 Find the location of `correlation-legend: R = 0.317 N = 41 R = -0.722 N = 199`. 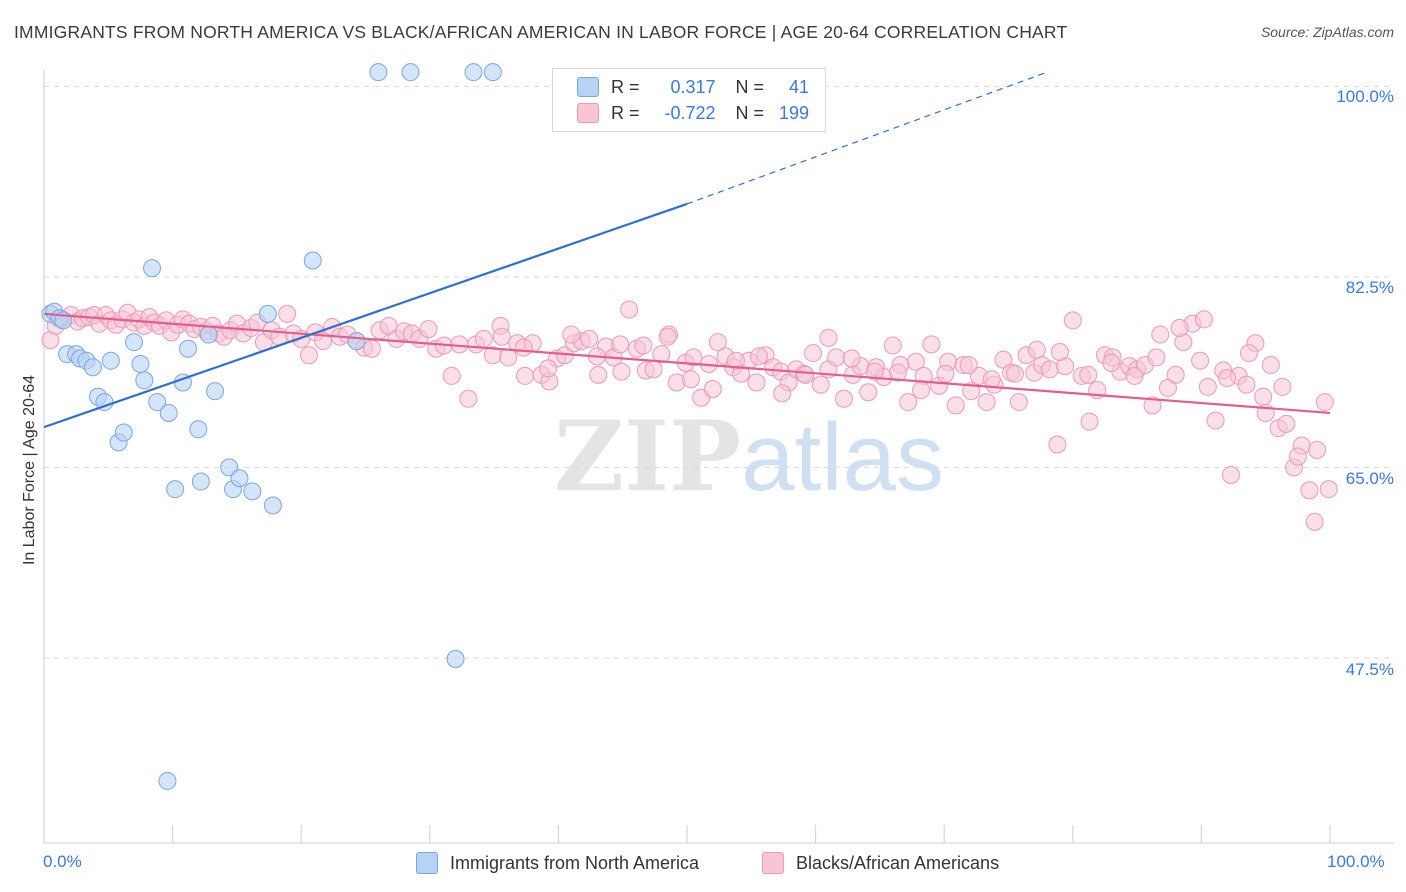

correlation-legend: R = 0.317 N = 41 R = -0.722 N = 199 is located at coordinates (689, 100).